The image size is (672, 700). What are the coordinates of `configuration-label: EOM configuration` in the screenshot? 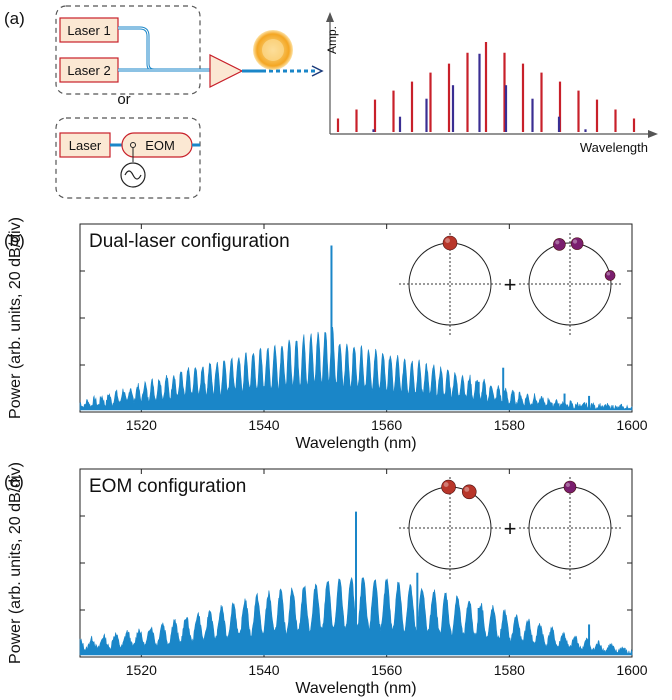 It's located at (167, 486).